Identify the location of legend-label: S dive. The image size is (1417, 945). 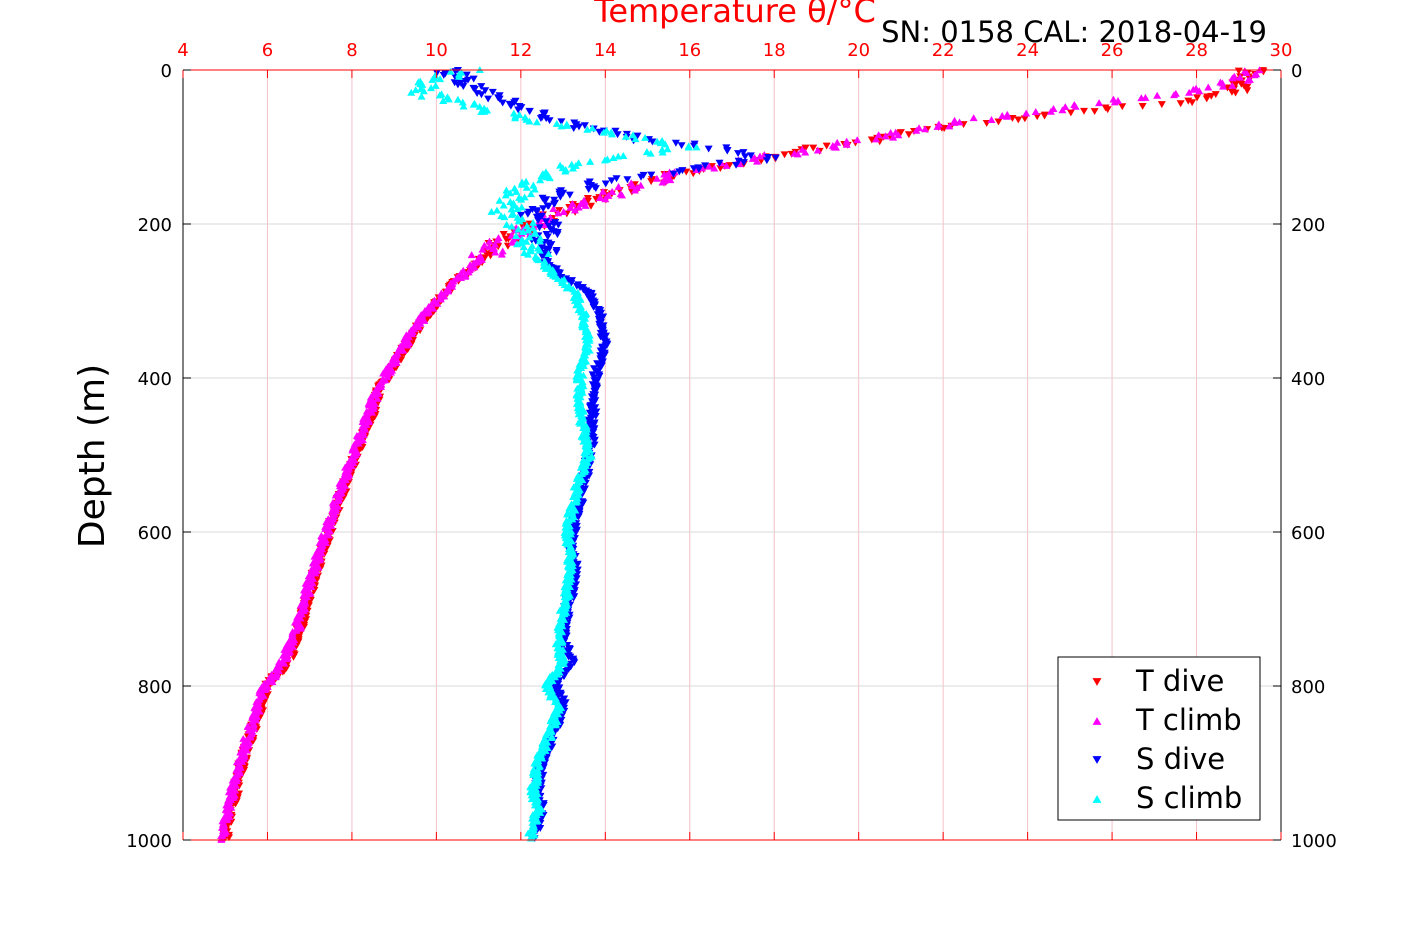
(1180, 759).